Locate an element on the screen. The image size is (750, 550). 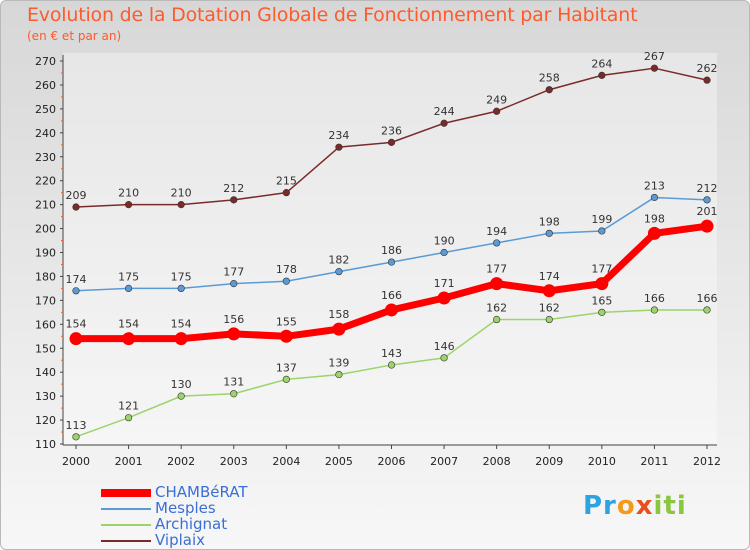
data-label: 113 is located at coordinates (76, 425).